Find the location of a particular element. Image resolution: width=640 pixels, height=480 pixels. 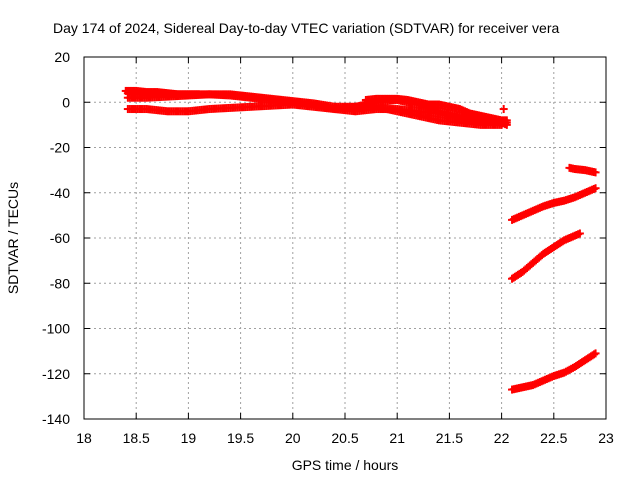

x-axis-title: GPS time / hours is located at coordinates (345, 465).